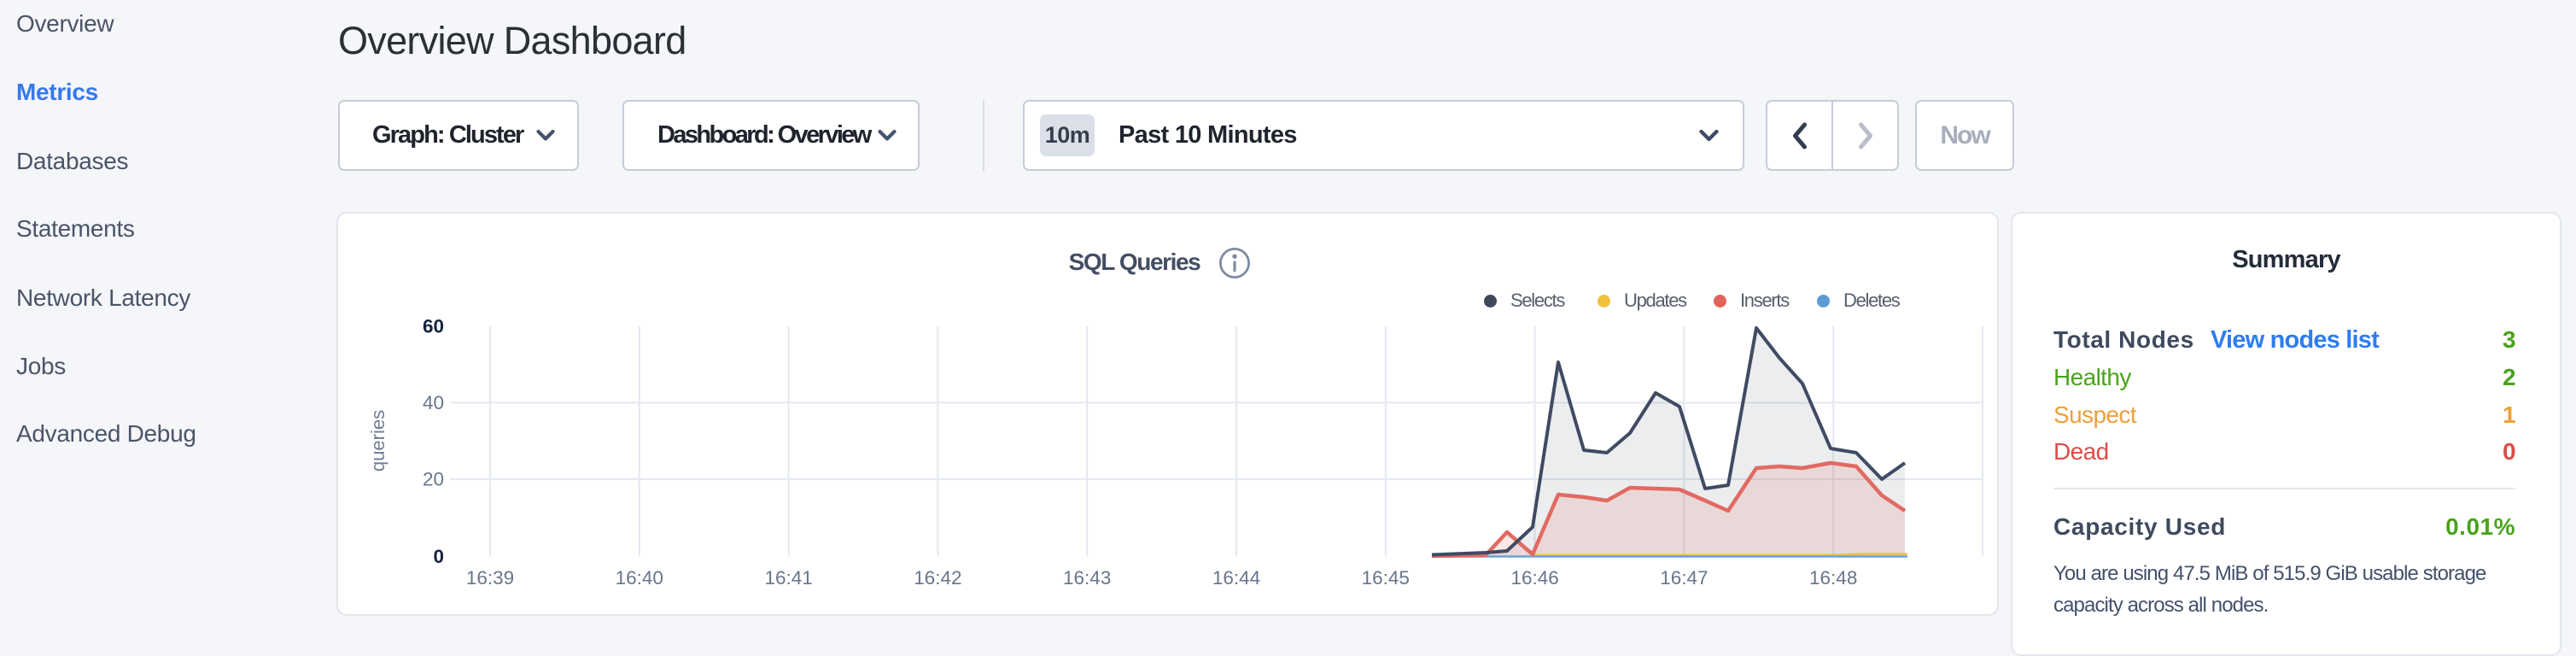  Describe the element at coordinates (438, 556) in the screenshot. I see `svg-text: 0` at that location.